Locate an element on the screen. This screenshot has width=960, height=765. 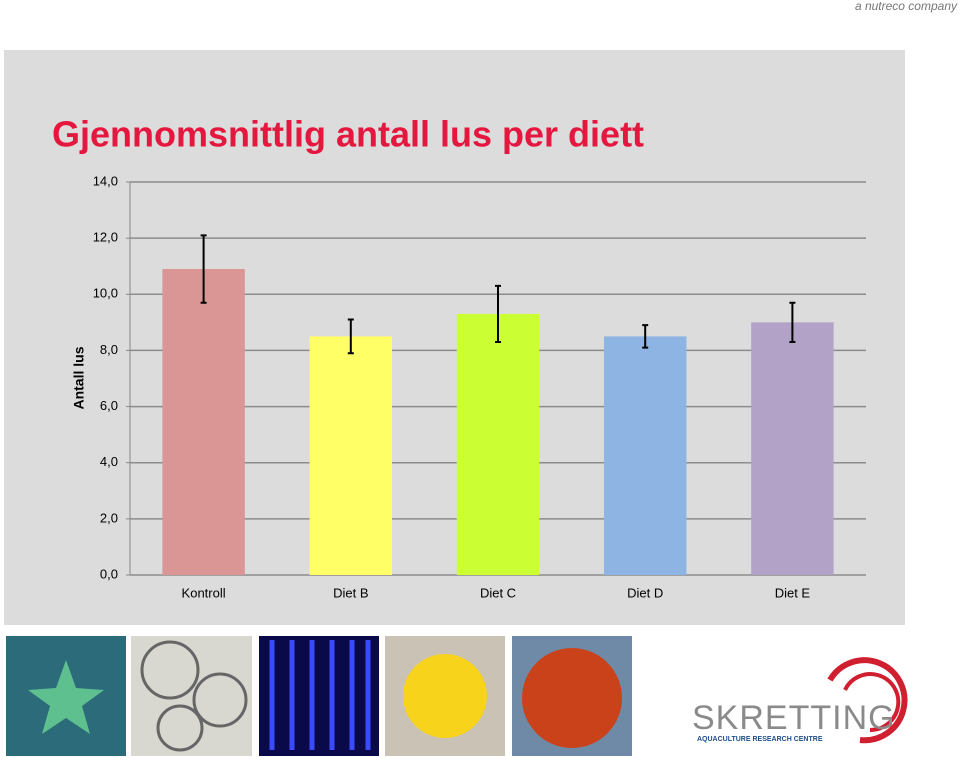
logo: SKRETTING AQUACULTURE RESEARCH CENTRE is located at coordinates (800, 700).